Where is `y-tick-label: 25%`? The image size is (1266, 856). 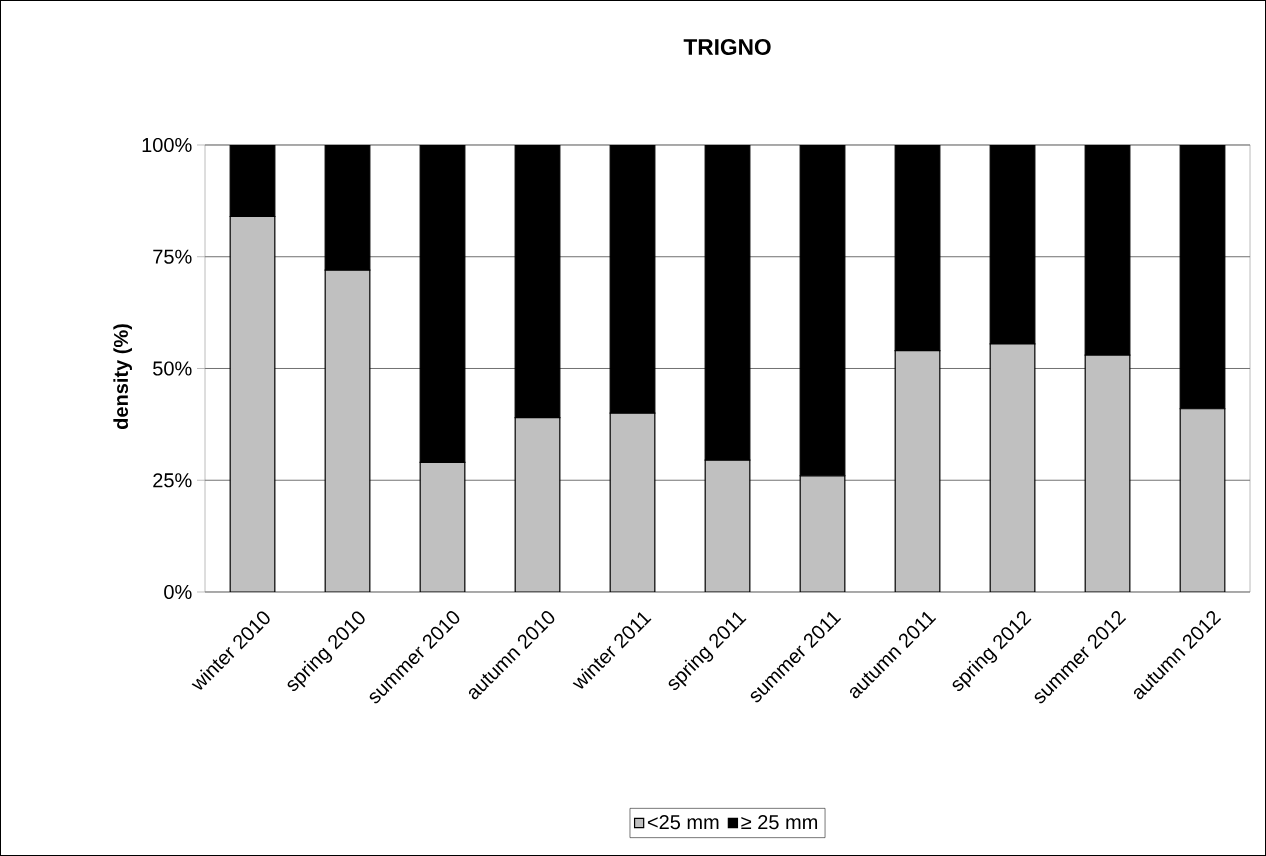
y-tick-label: 25% is located at coordinates (172, 480).